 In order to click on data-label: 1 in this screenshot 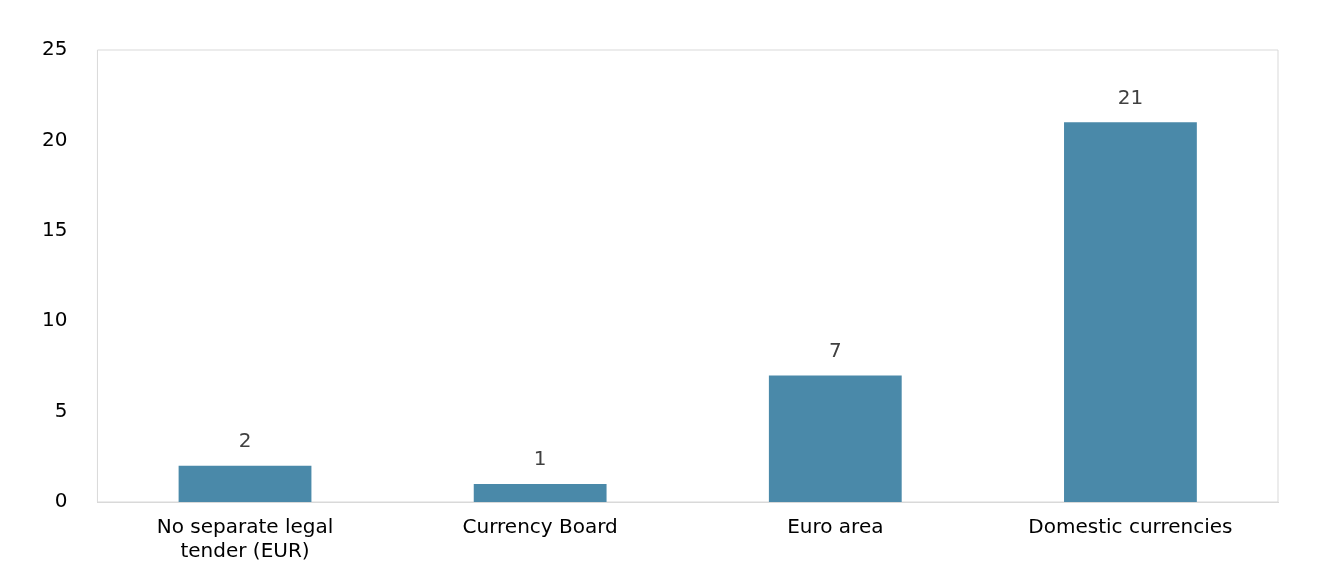, I will do `click(540, 458)`.